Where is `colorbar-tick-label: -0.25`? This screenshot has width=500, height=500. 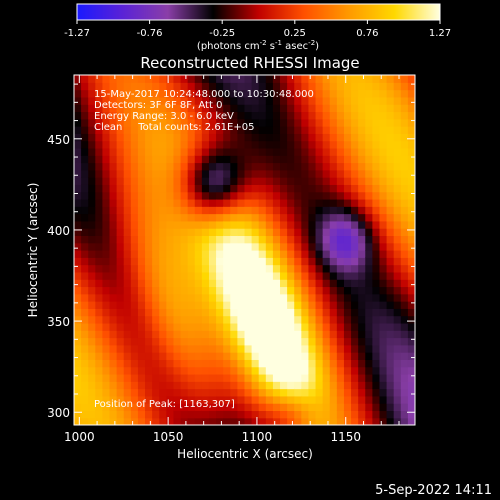
colorbar-tick-label: -0.25 is located at coordinates (222, 33).